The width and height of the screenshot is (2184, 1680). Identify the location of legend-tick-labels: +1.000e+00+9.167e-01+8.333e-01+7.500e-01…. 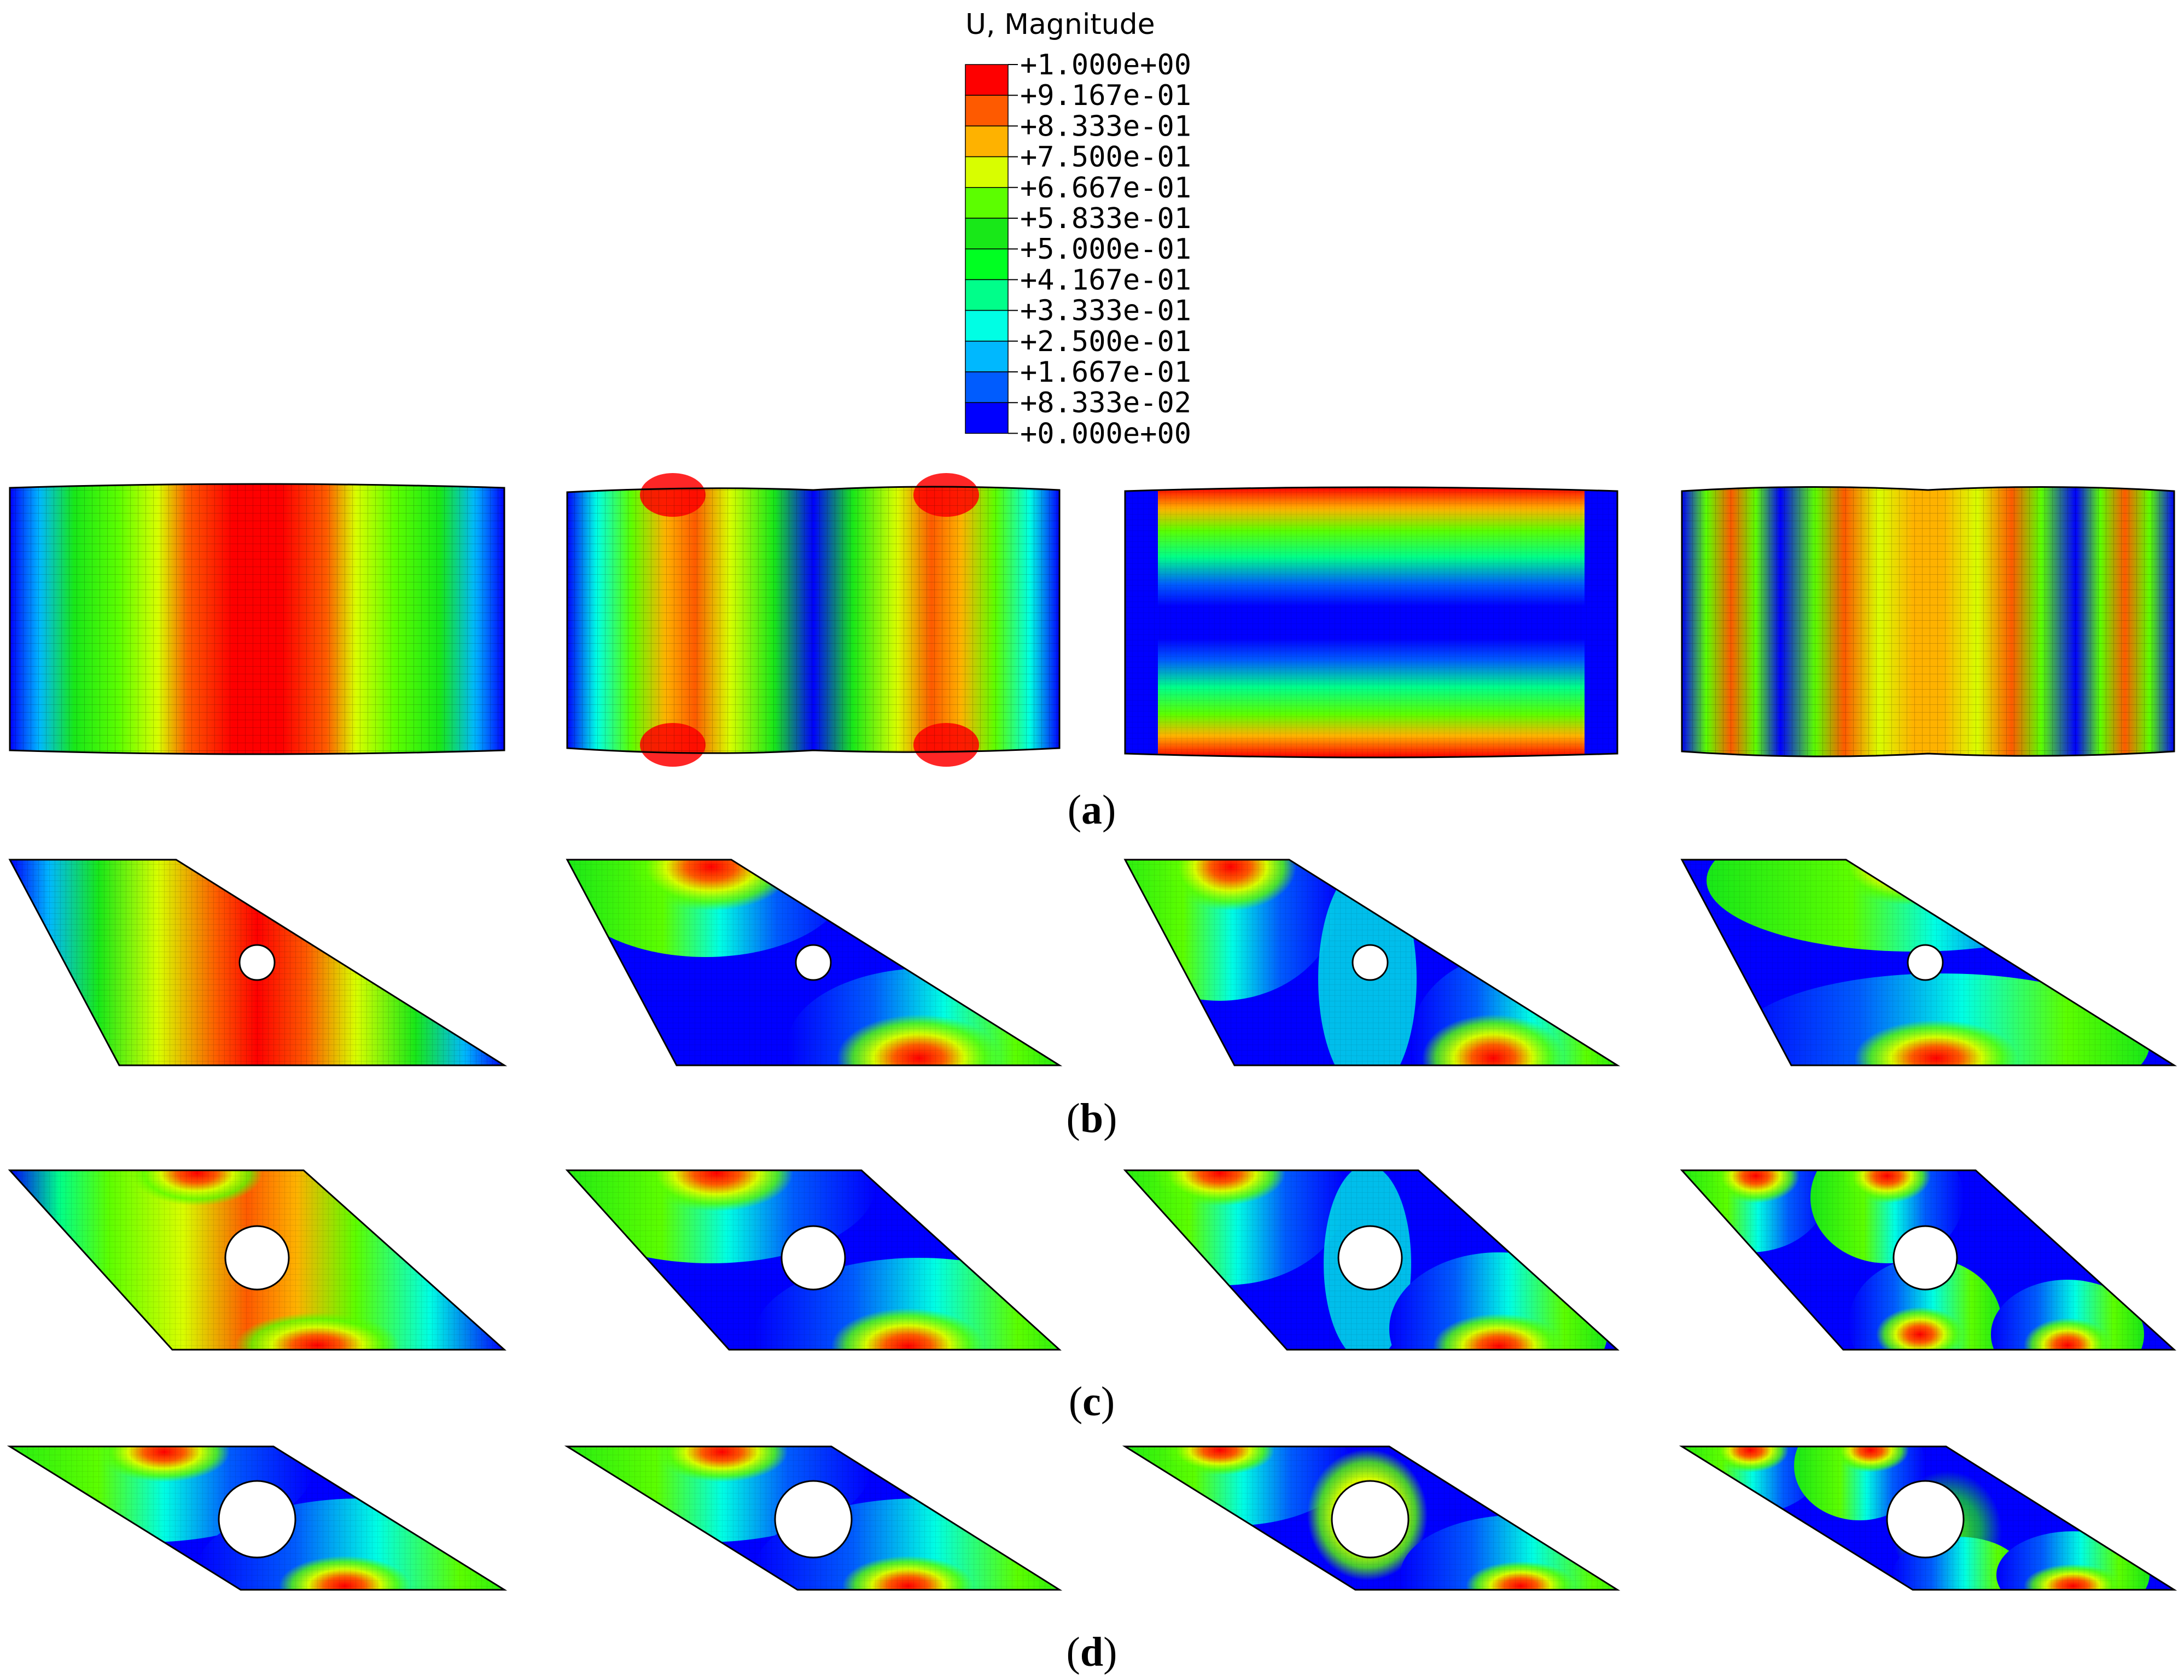
(1099, 249).